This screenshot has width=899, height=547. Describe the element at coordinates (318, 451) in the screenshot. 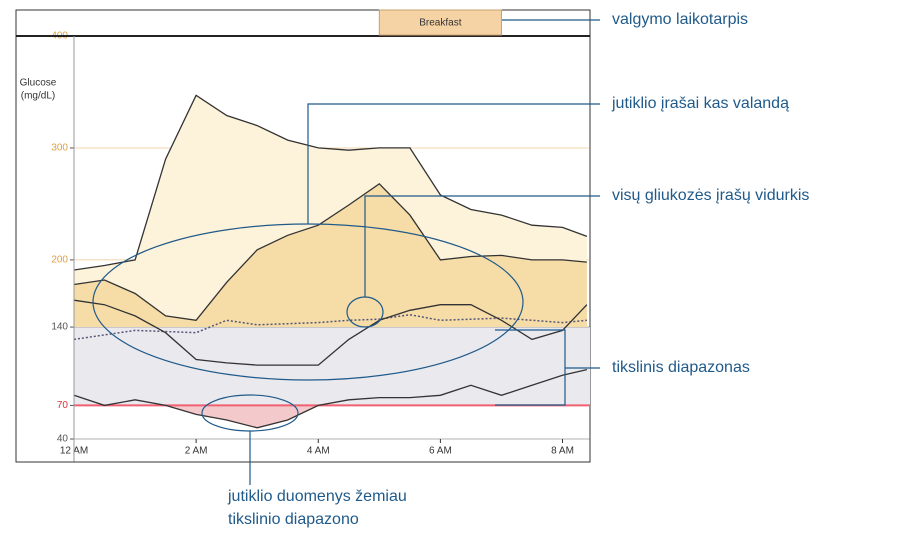

I see `x-tick-label: 4 AM` at that location.